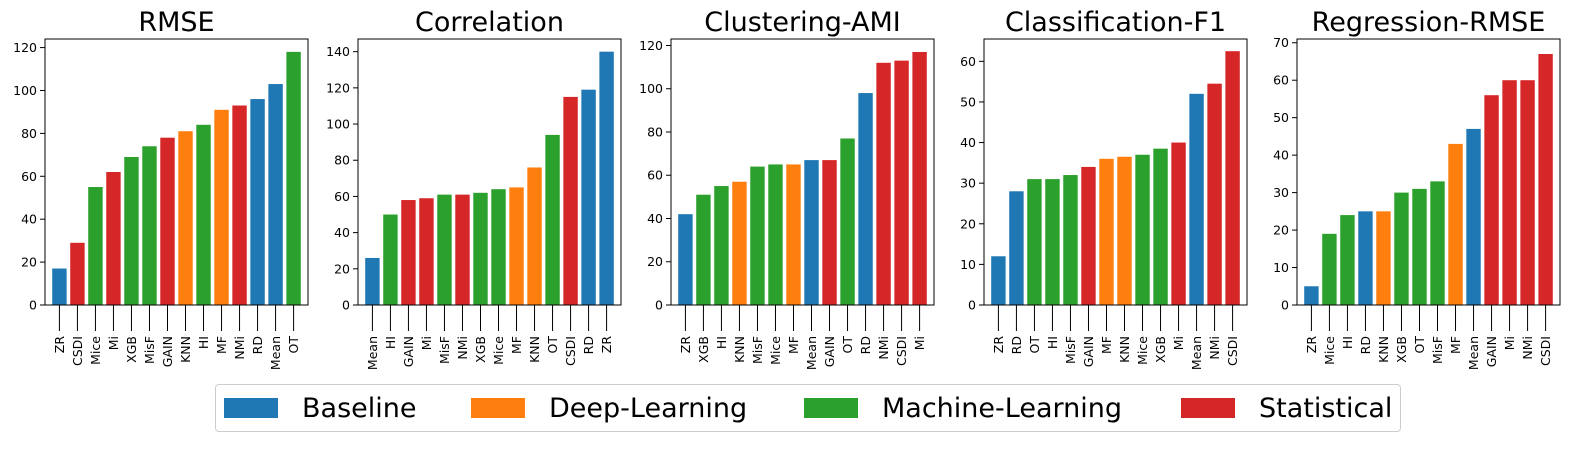  Describe the element at coordinates (1002, 408) in the screenshot. I see `legend-label-machine-learning: Machine-Learning` at that location.